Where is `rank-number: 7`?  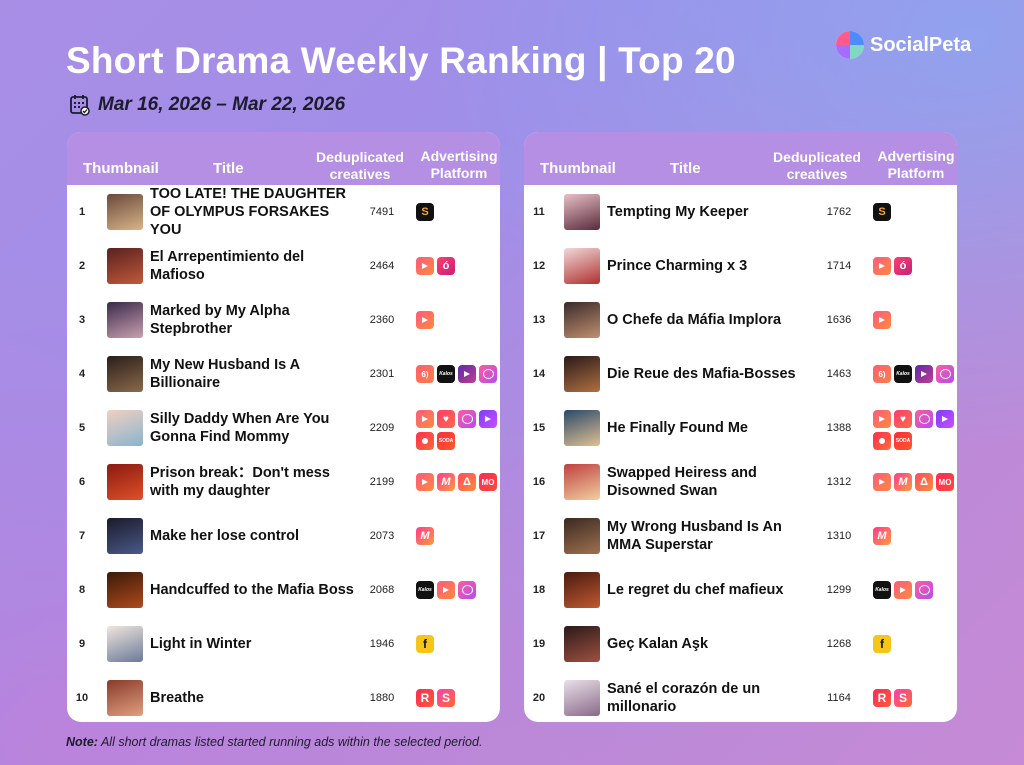
rank-number: 7 is located at coordinates (82, 536).